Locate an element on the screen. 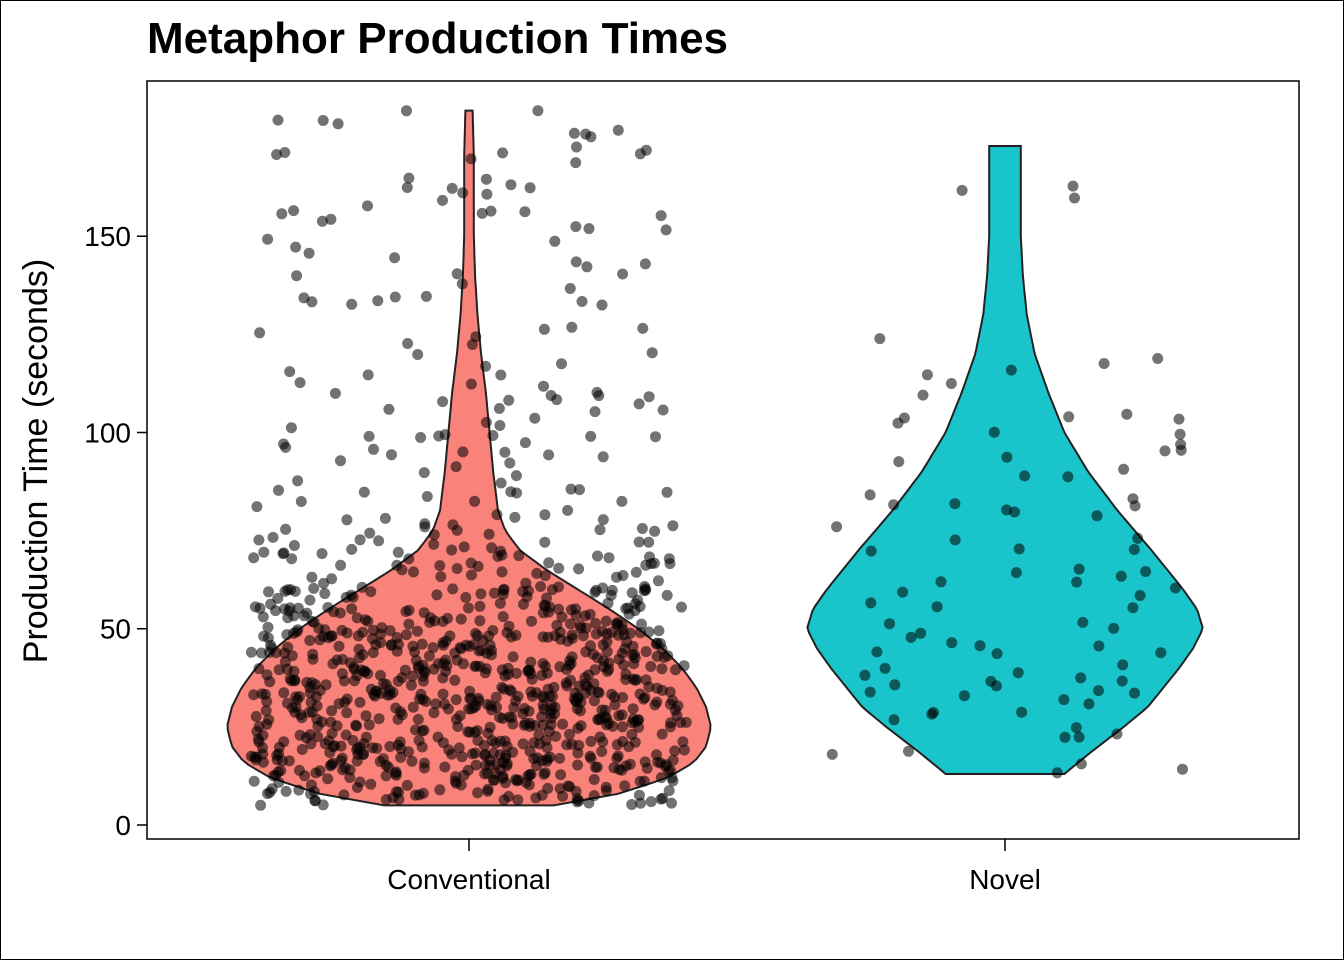  y-axis: 0 50 100 150 is located at coordinates (115, 531).